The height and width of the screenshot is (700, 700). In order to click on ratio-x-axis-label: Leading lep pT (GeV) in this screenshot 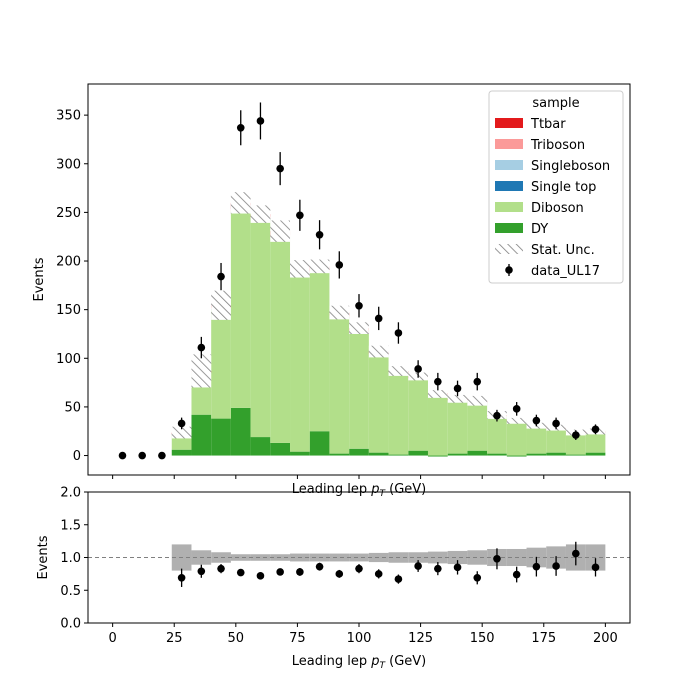, I will do `click(359, 662)`.